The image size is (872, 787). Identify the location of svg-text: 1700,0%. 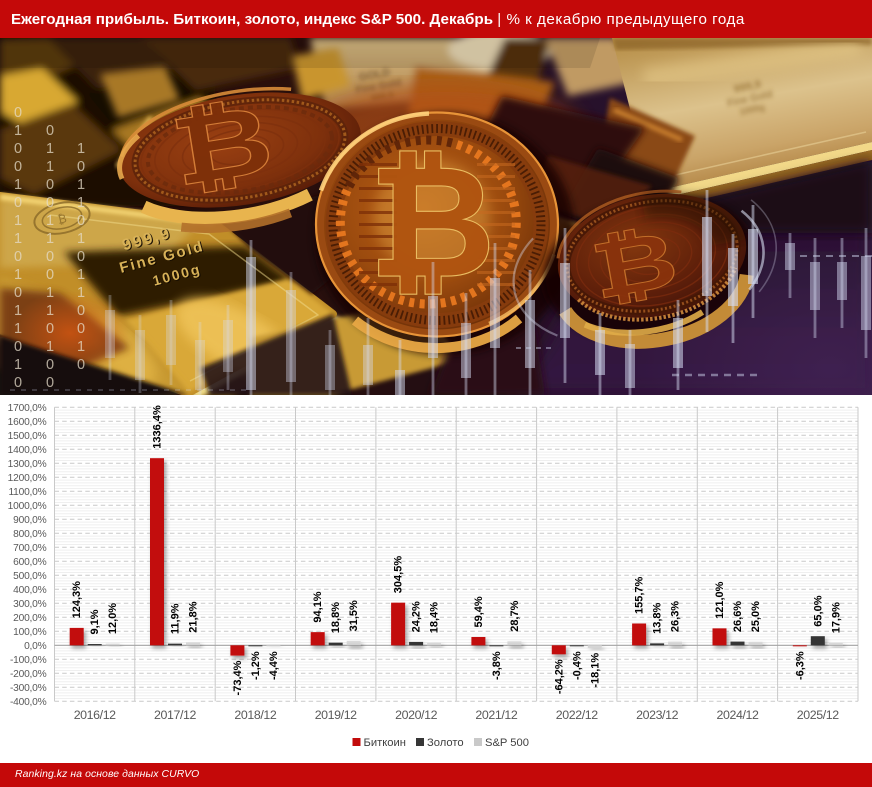
(27, 408).